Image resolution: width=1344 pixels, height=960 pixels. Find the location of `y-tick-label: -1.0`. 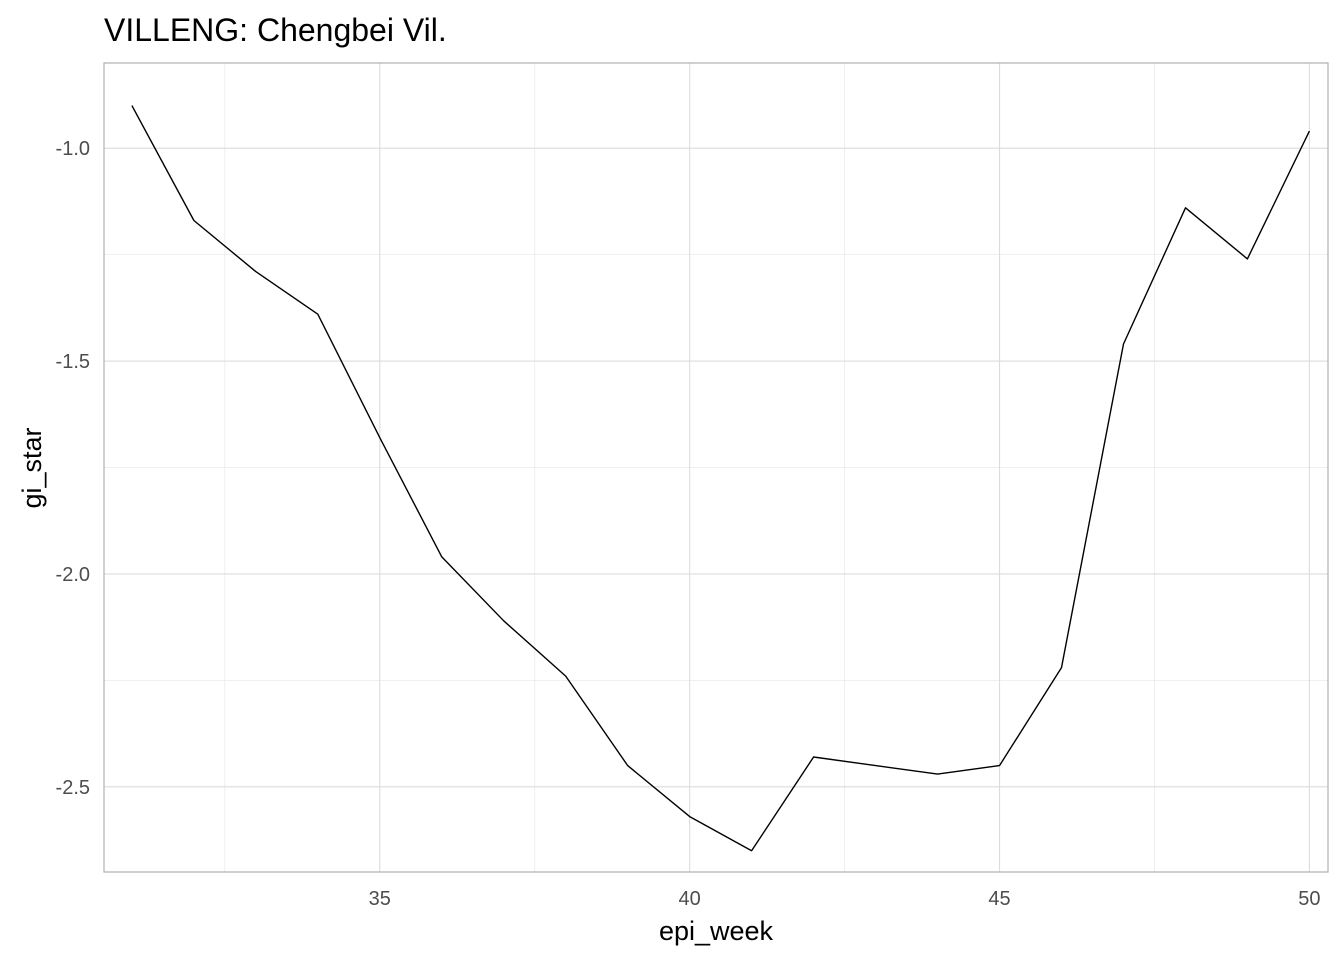

y-tick-label: -1.0 is located at coordinates (73, 149).